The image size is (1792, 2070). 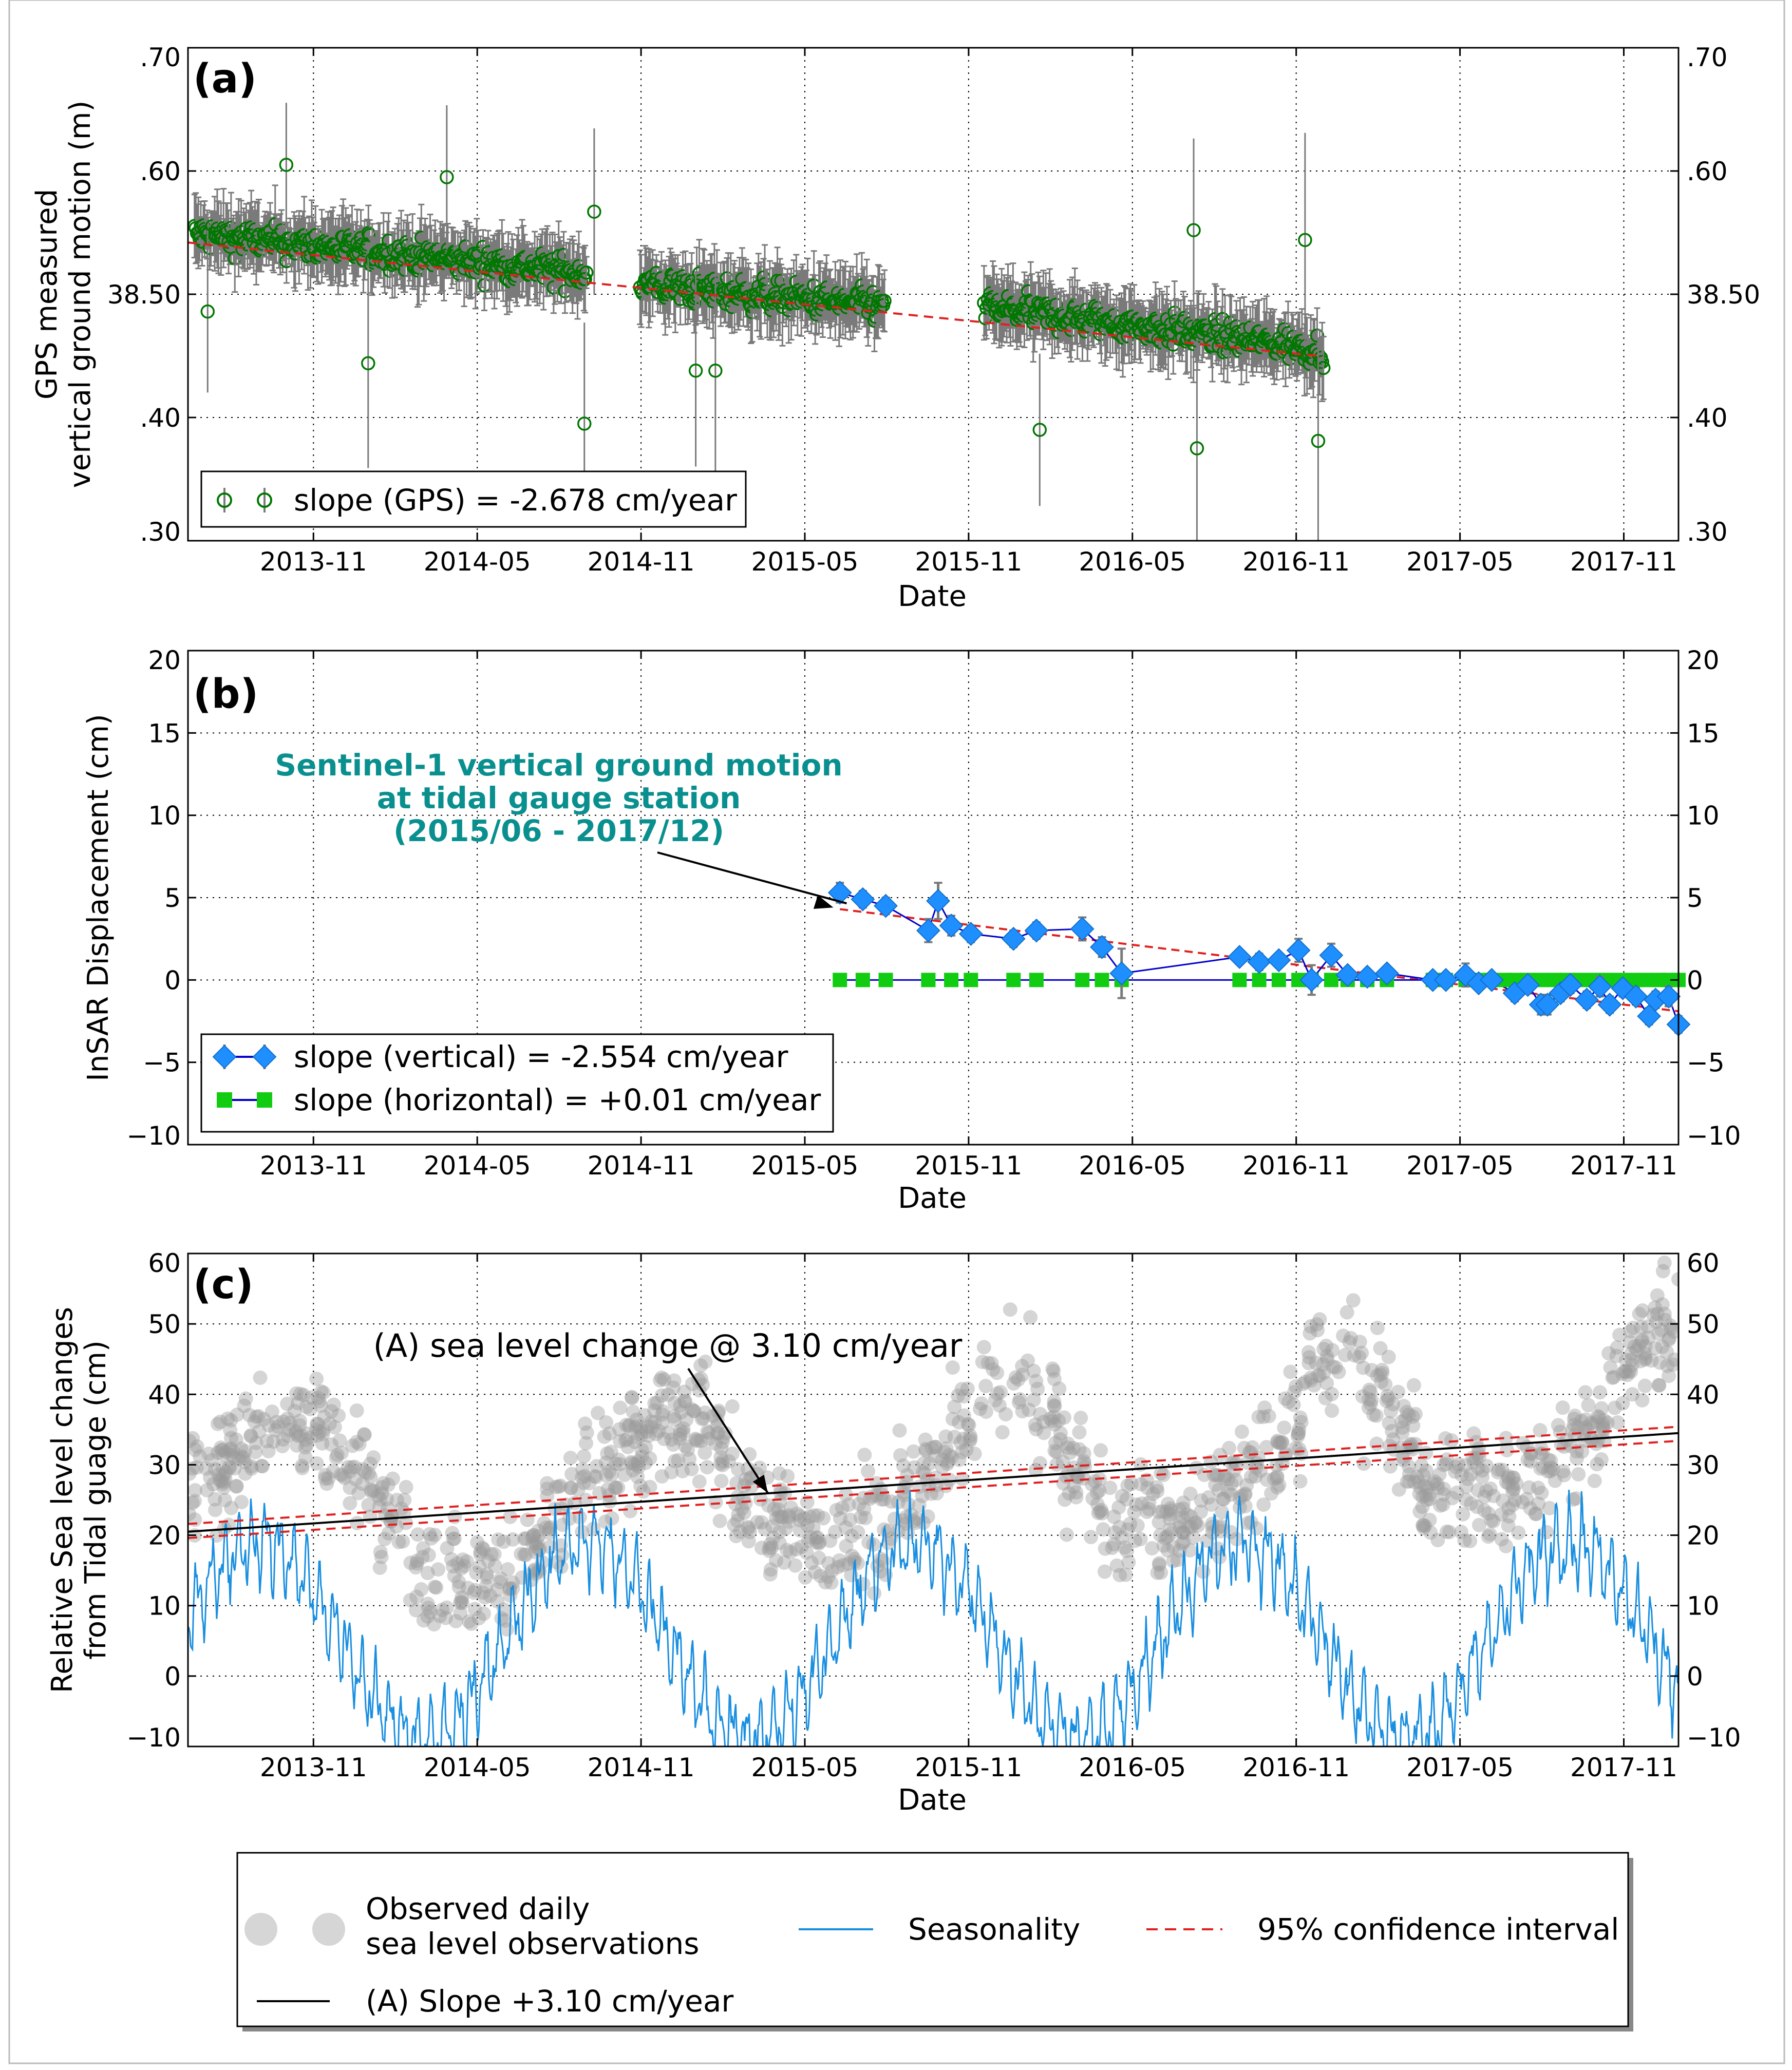 What do you see at coordinates (1703, 660) in the screenshot?
I see `y-tick-label-right: 20` at bounding box center [1703, 660].